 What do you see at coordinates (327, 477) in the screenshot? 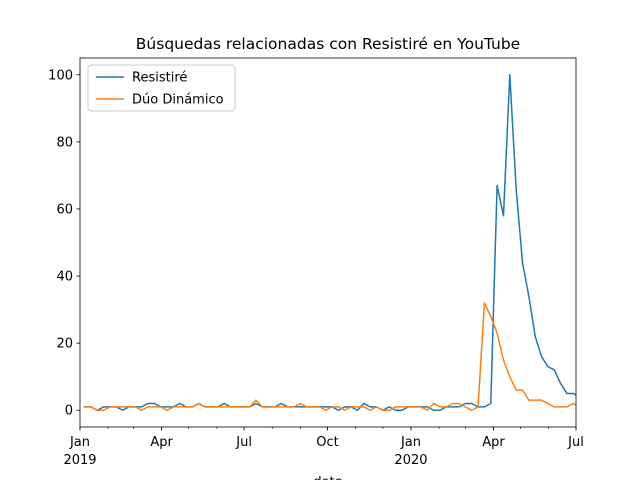
I see `x-axis-label: date` at bounding box center [327, 477].